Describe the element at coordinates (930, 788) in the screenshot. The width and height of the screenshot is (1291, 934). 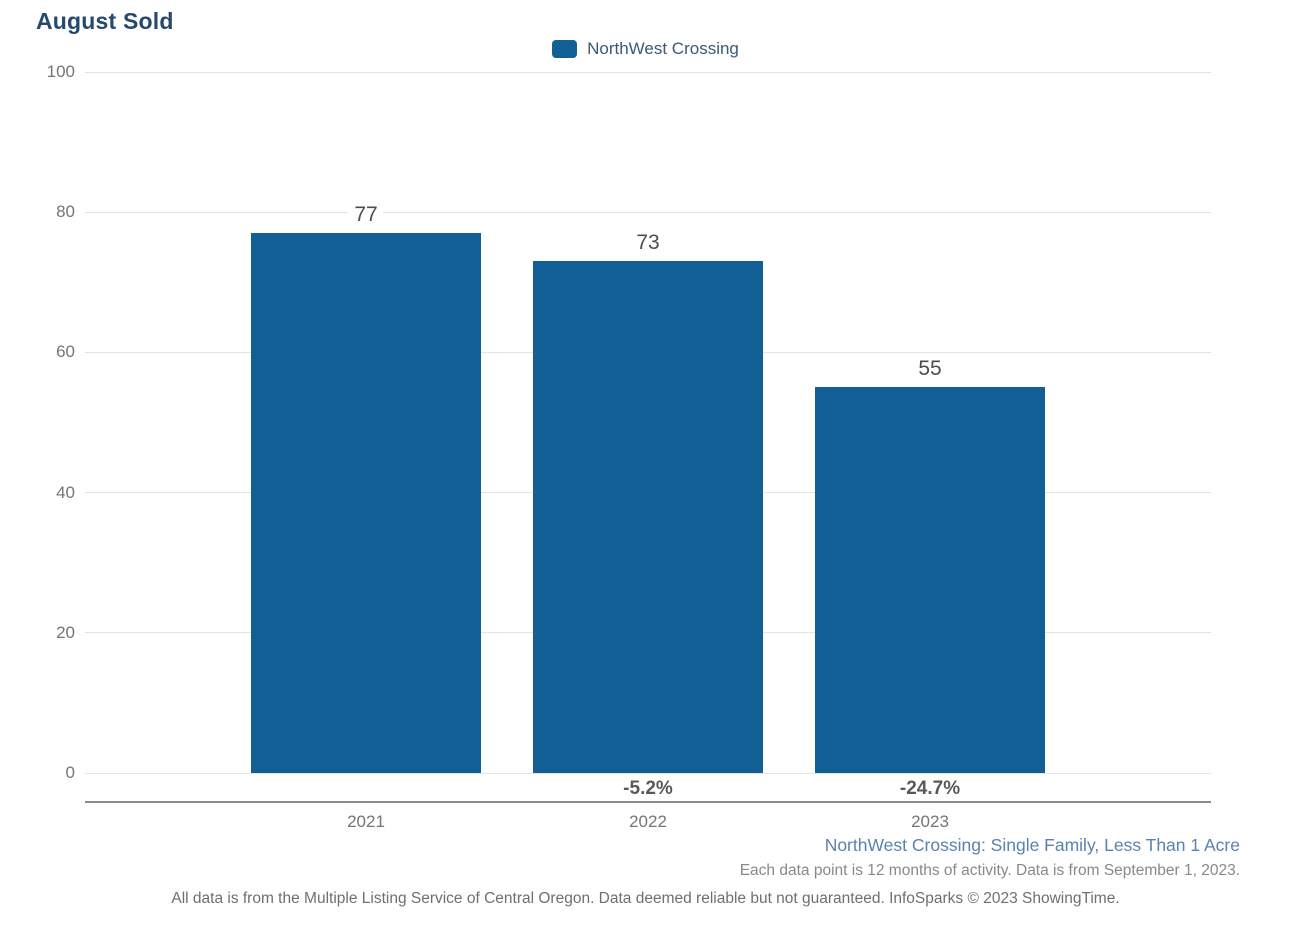
I see `pct-change-label-2023: -24.7%` at that location.